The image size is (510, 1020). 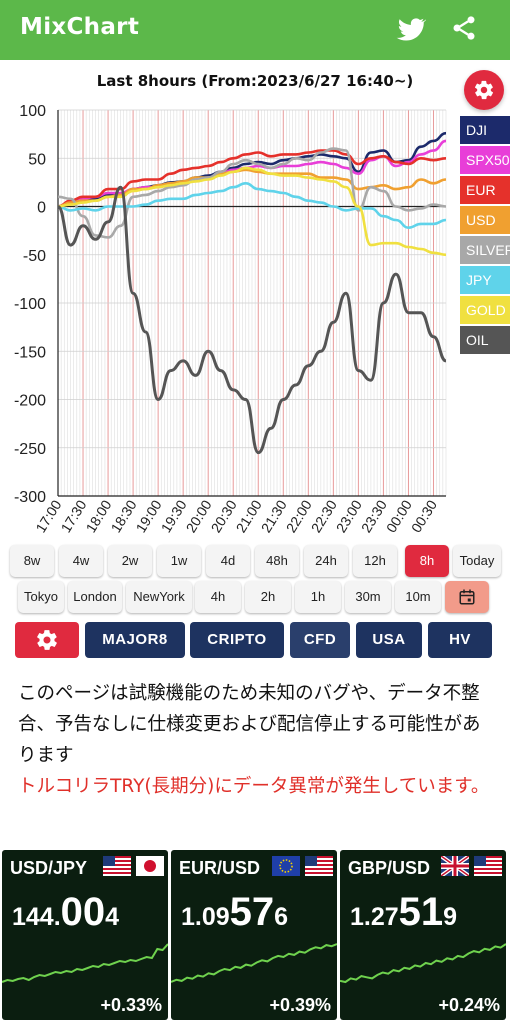 What do you see at coordinates (73, 516) in the screenshot?
I see `x-tick-label: 17:30` at bounding box center [73, 516].